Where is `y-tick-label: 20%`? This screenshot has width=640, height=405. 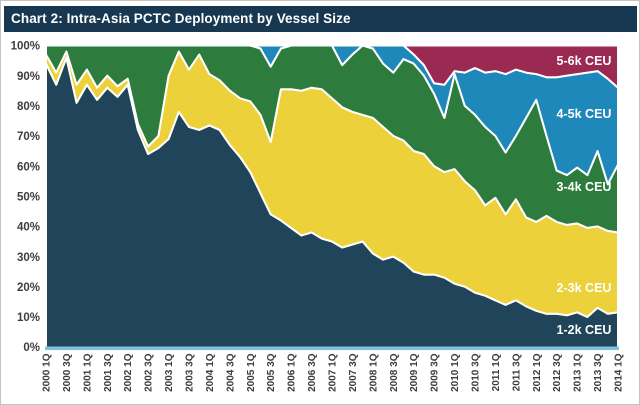
y-tick-label: 20% is located at coordinates (28, 288).